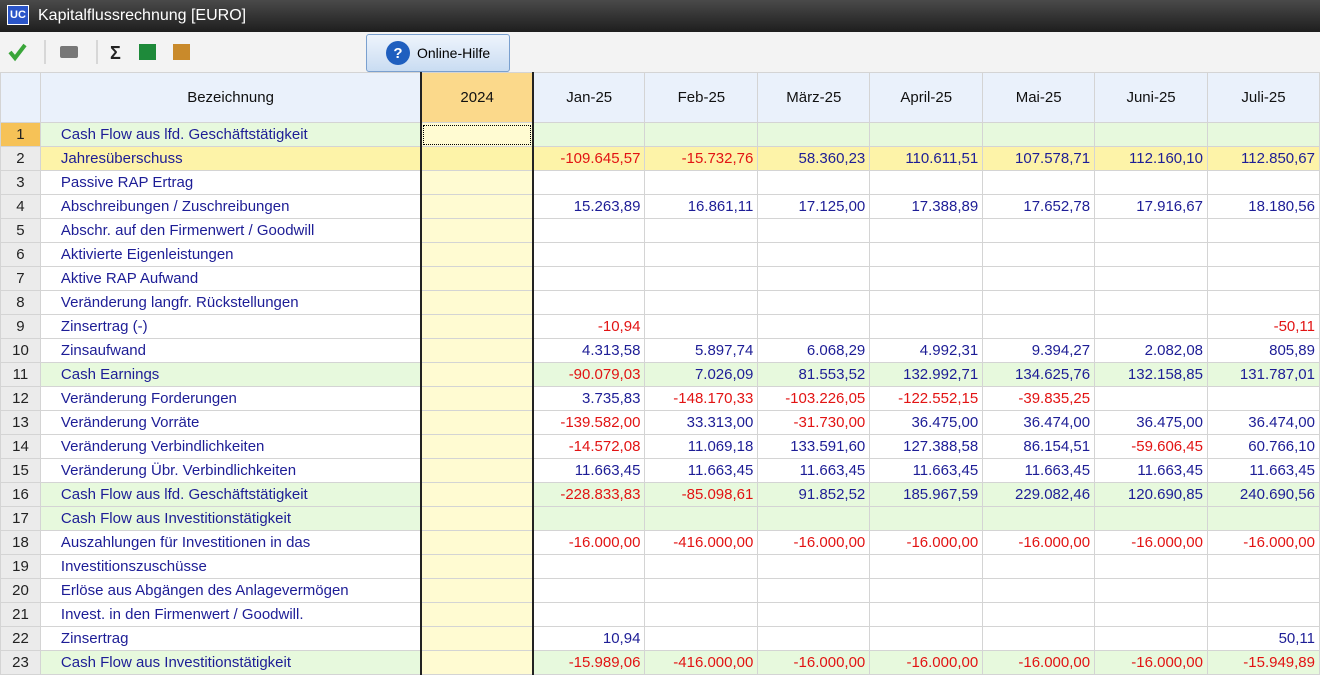 The image size is (1320, 685). What do you see at coordinates (589, 447) in the screenshot?
I see `value-cell: -14.572,08` at bounding box center [589, 447].